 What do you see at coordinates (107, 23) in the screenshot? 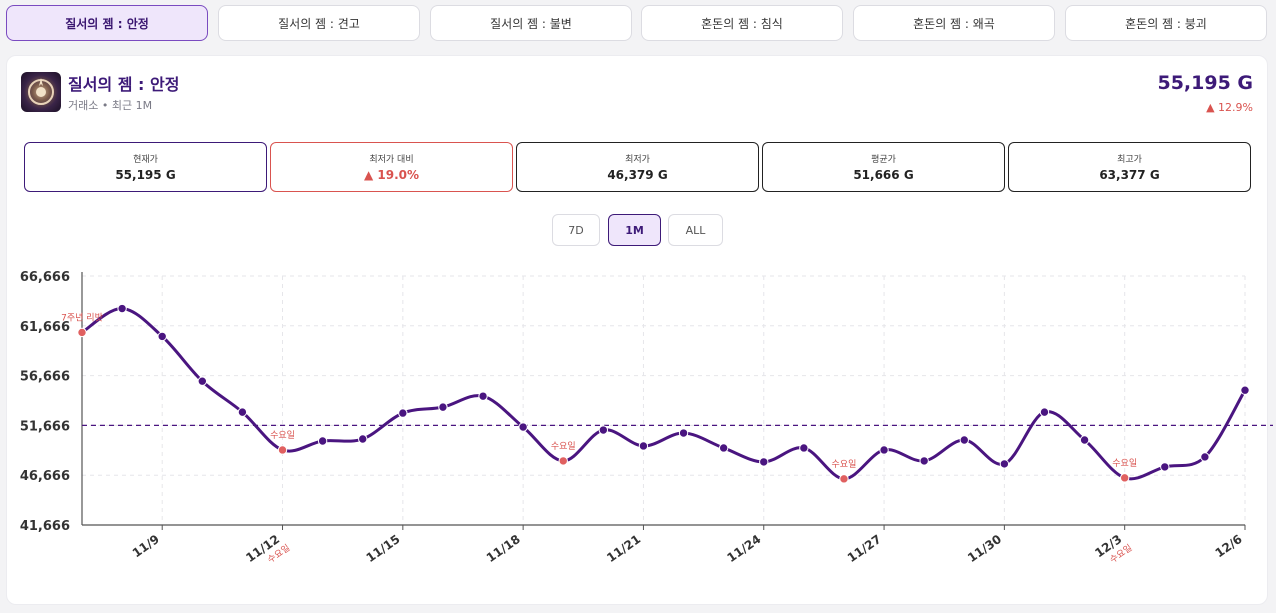
I see `tab-order-stable: 질서의 젬 : 안정` at bounding box center [107, 23].